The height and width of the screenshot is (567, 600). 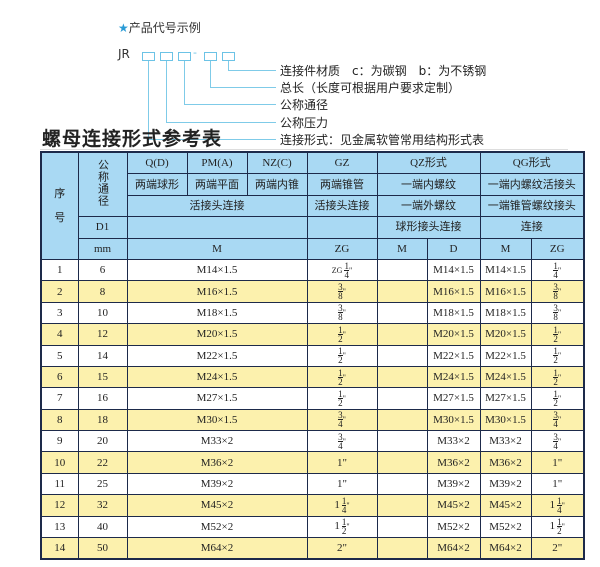 I want to click on row-qg-zg: 1", so click(x=557, y=462).